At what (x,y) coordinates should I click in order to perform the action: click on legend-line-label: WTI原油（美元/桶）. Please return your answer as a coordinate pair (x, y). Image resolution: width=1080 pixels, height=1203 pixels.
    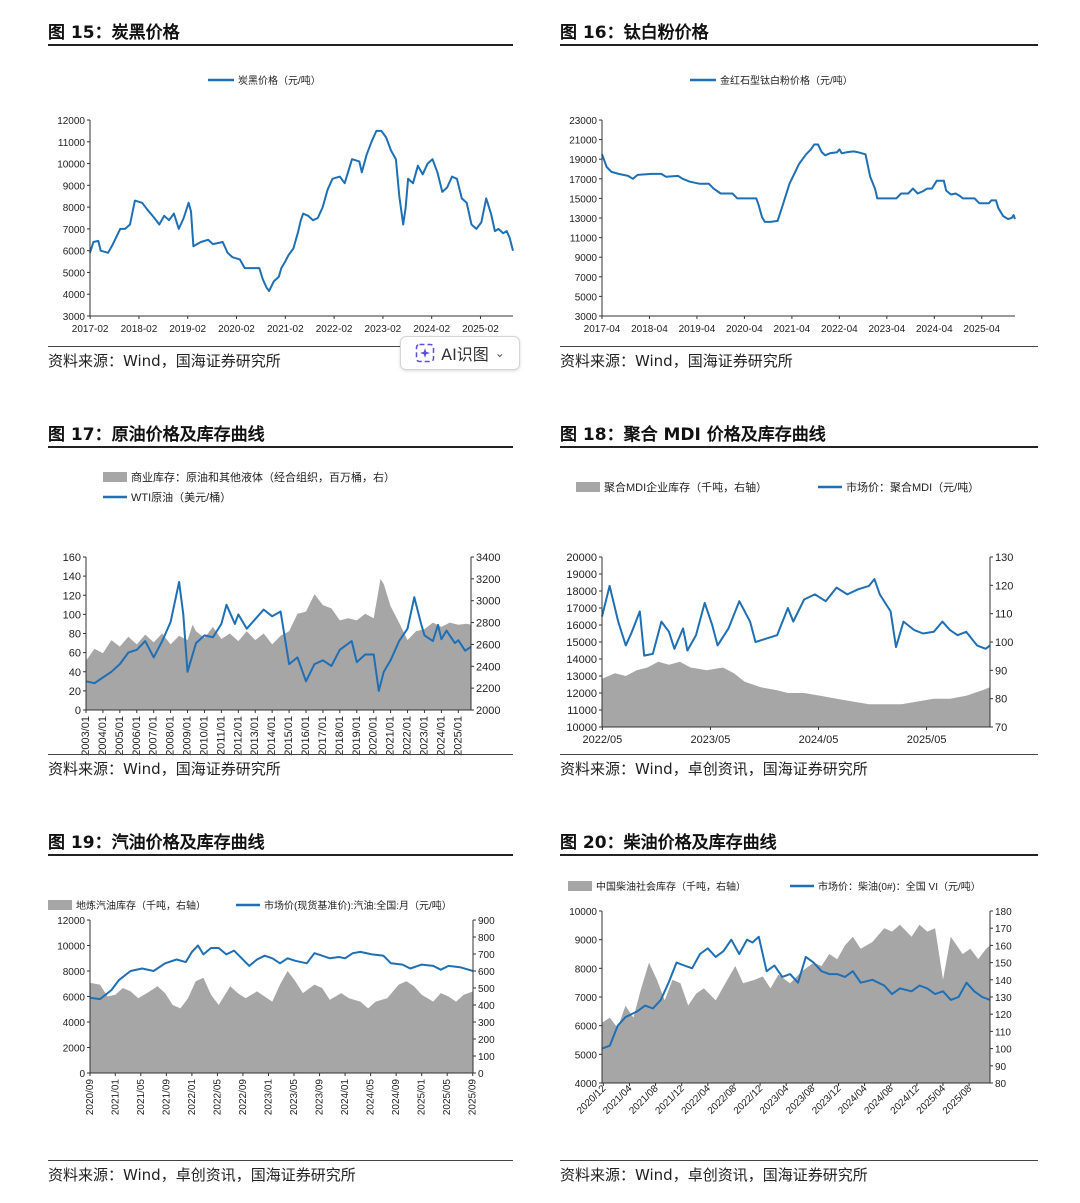
    Looking at the image, I should click on (181, 497).